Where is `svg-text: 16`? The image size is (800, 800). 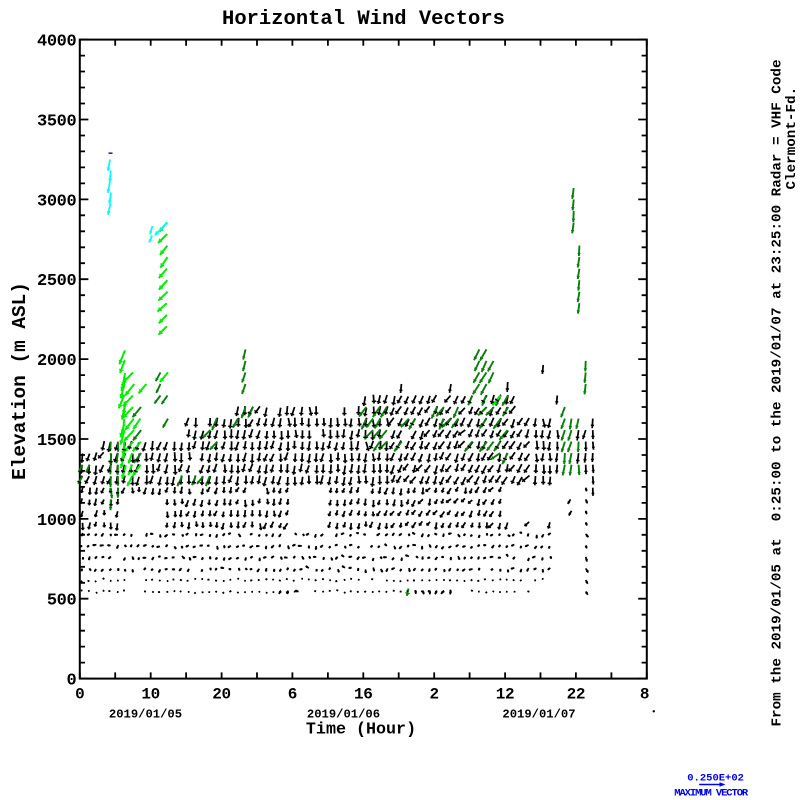 svg-text: 16 is located at coordinates (363, 695).